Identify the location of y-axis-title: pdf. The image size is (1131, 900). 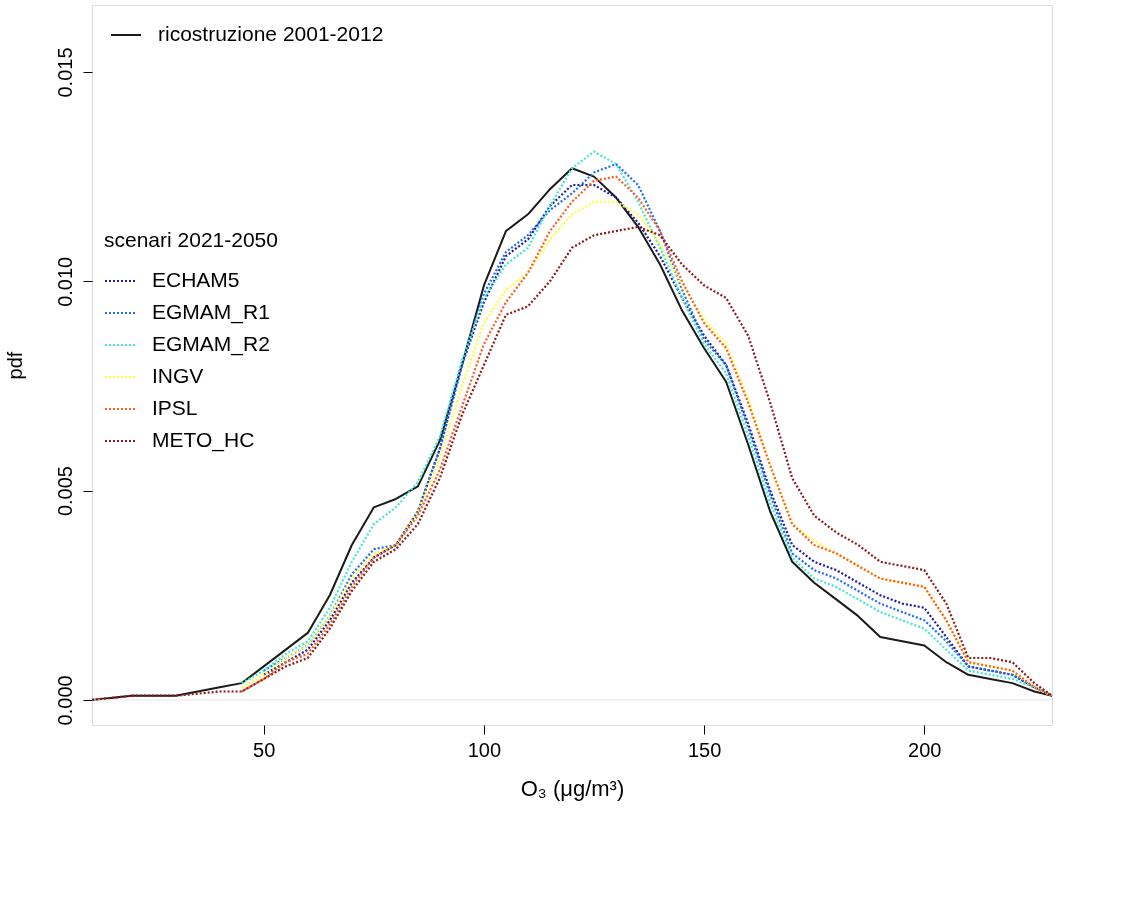
(14, 365).